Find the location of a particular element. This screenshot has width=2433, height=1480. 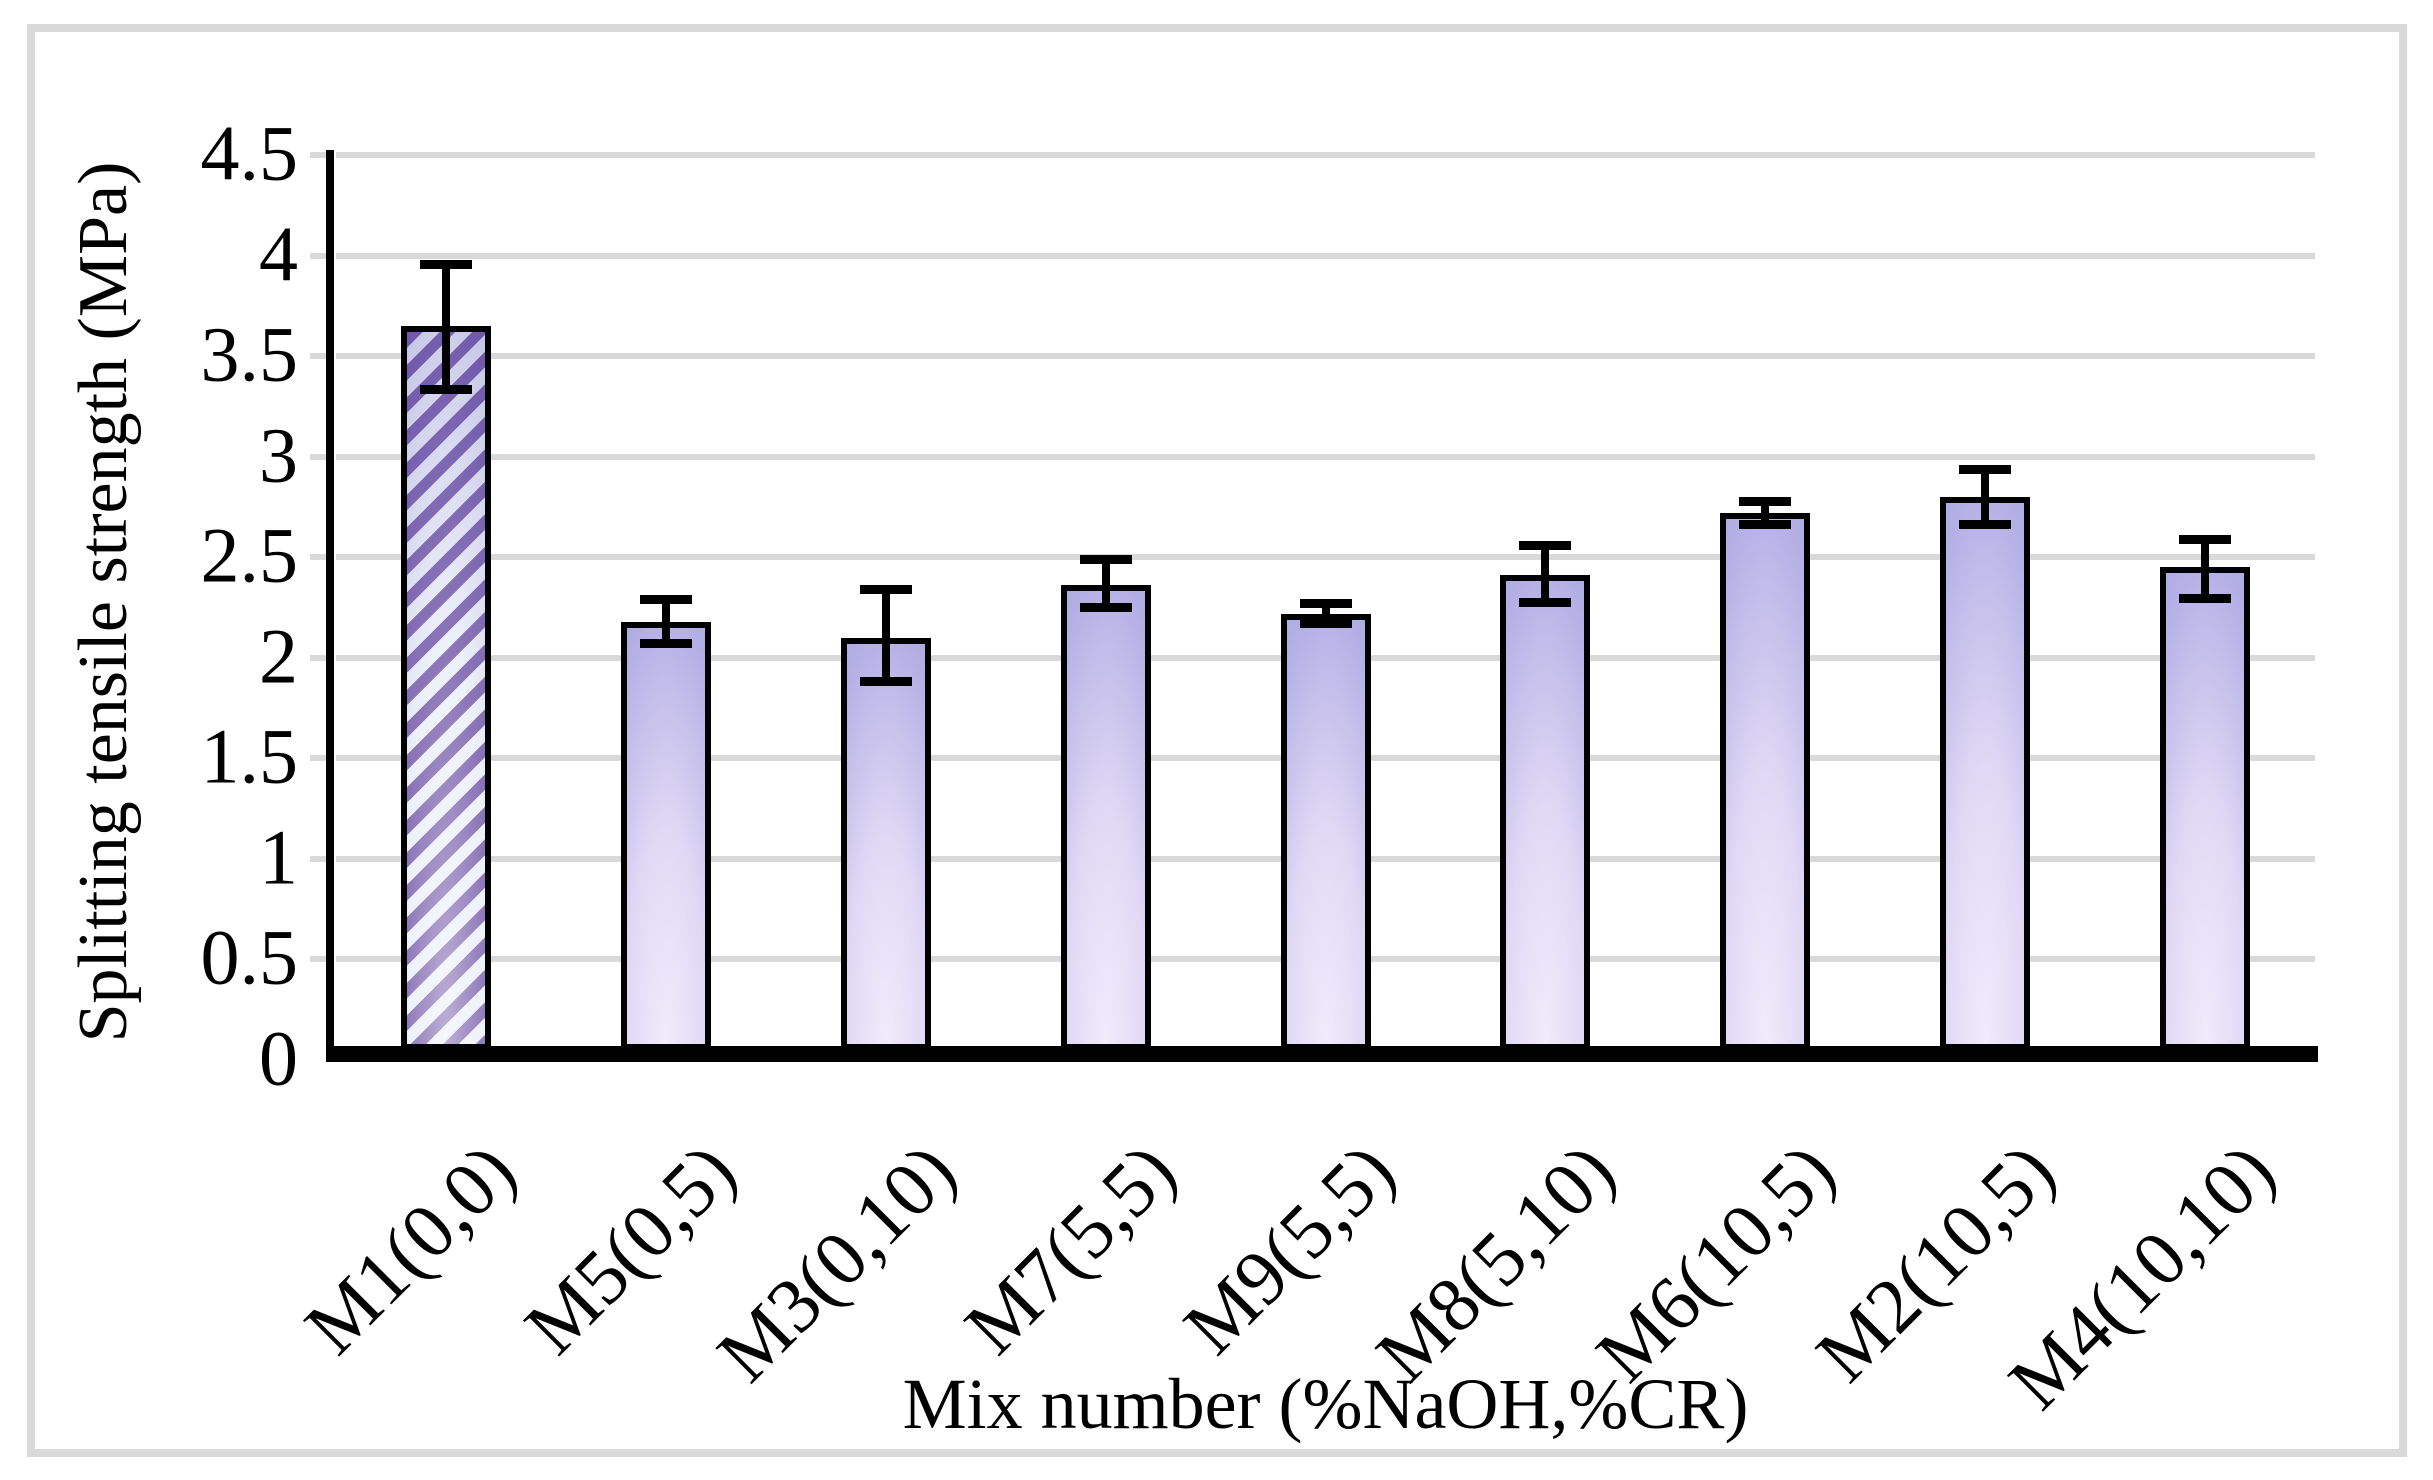

y-tick-label-4: 4 is located at coordinates (278, 254).